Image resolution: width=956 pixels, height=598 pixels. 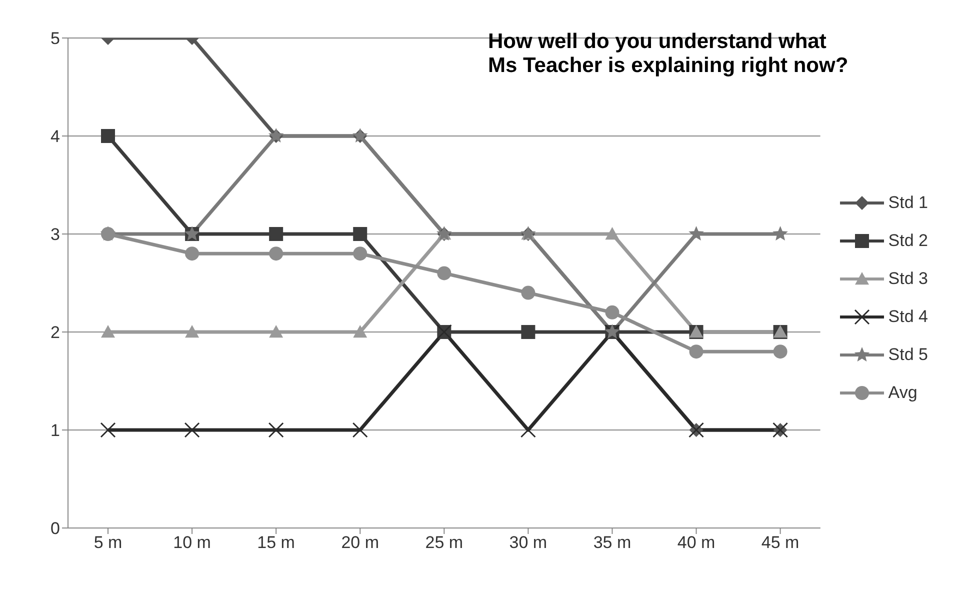 I want to click on y-tick-label: 3, so click(x=55, y=234).